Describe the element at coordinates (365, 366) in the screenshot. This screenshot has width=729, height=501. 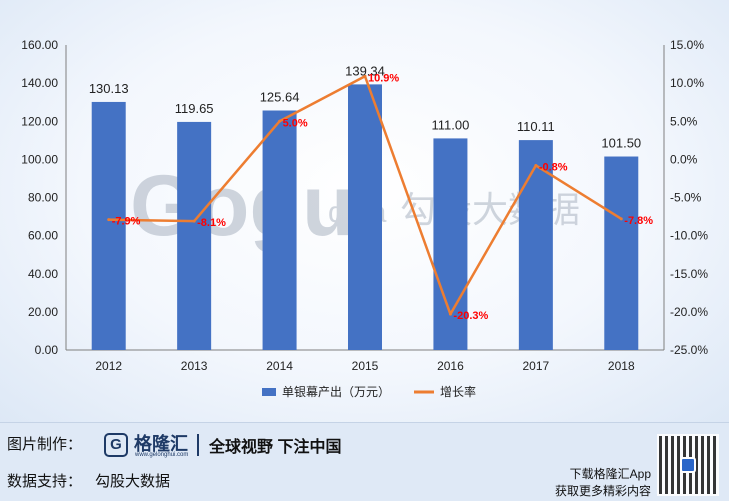
I see `x-tick-label: 2015` at that location.